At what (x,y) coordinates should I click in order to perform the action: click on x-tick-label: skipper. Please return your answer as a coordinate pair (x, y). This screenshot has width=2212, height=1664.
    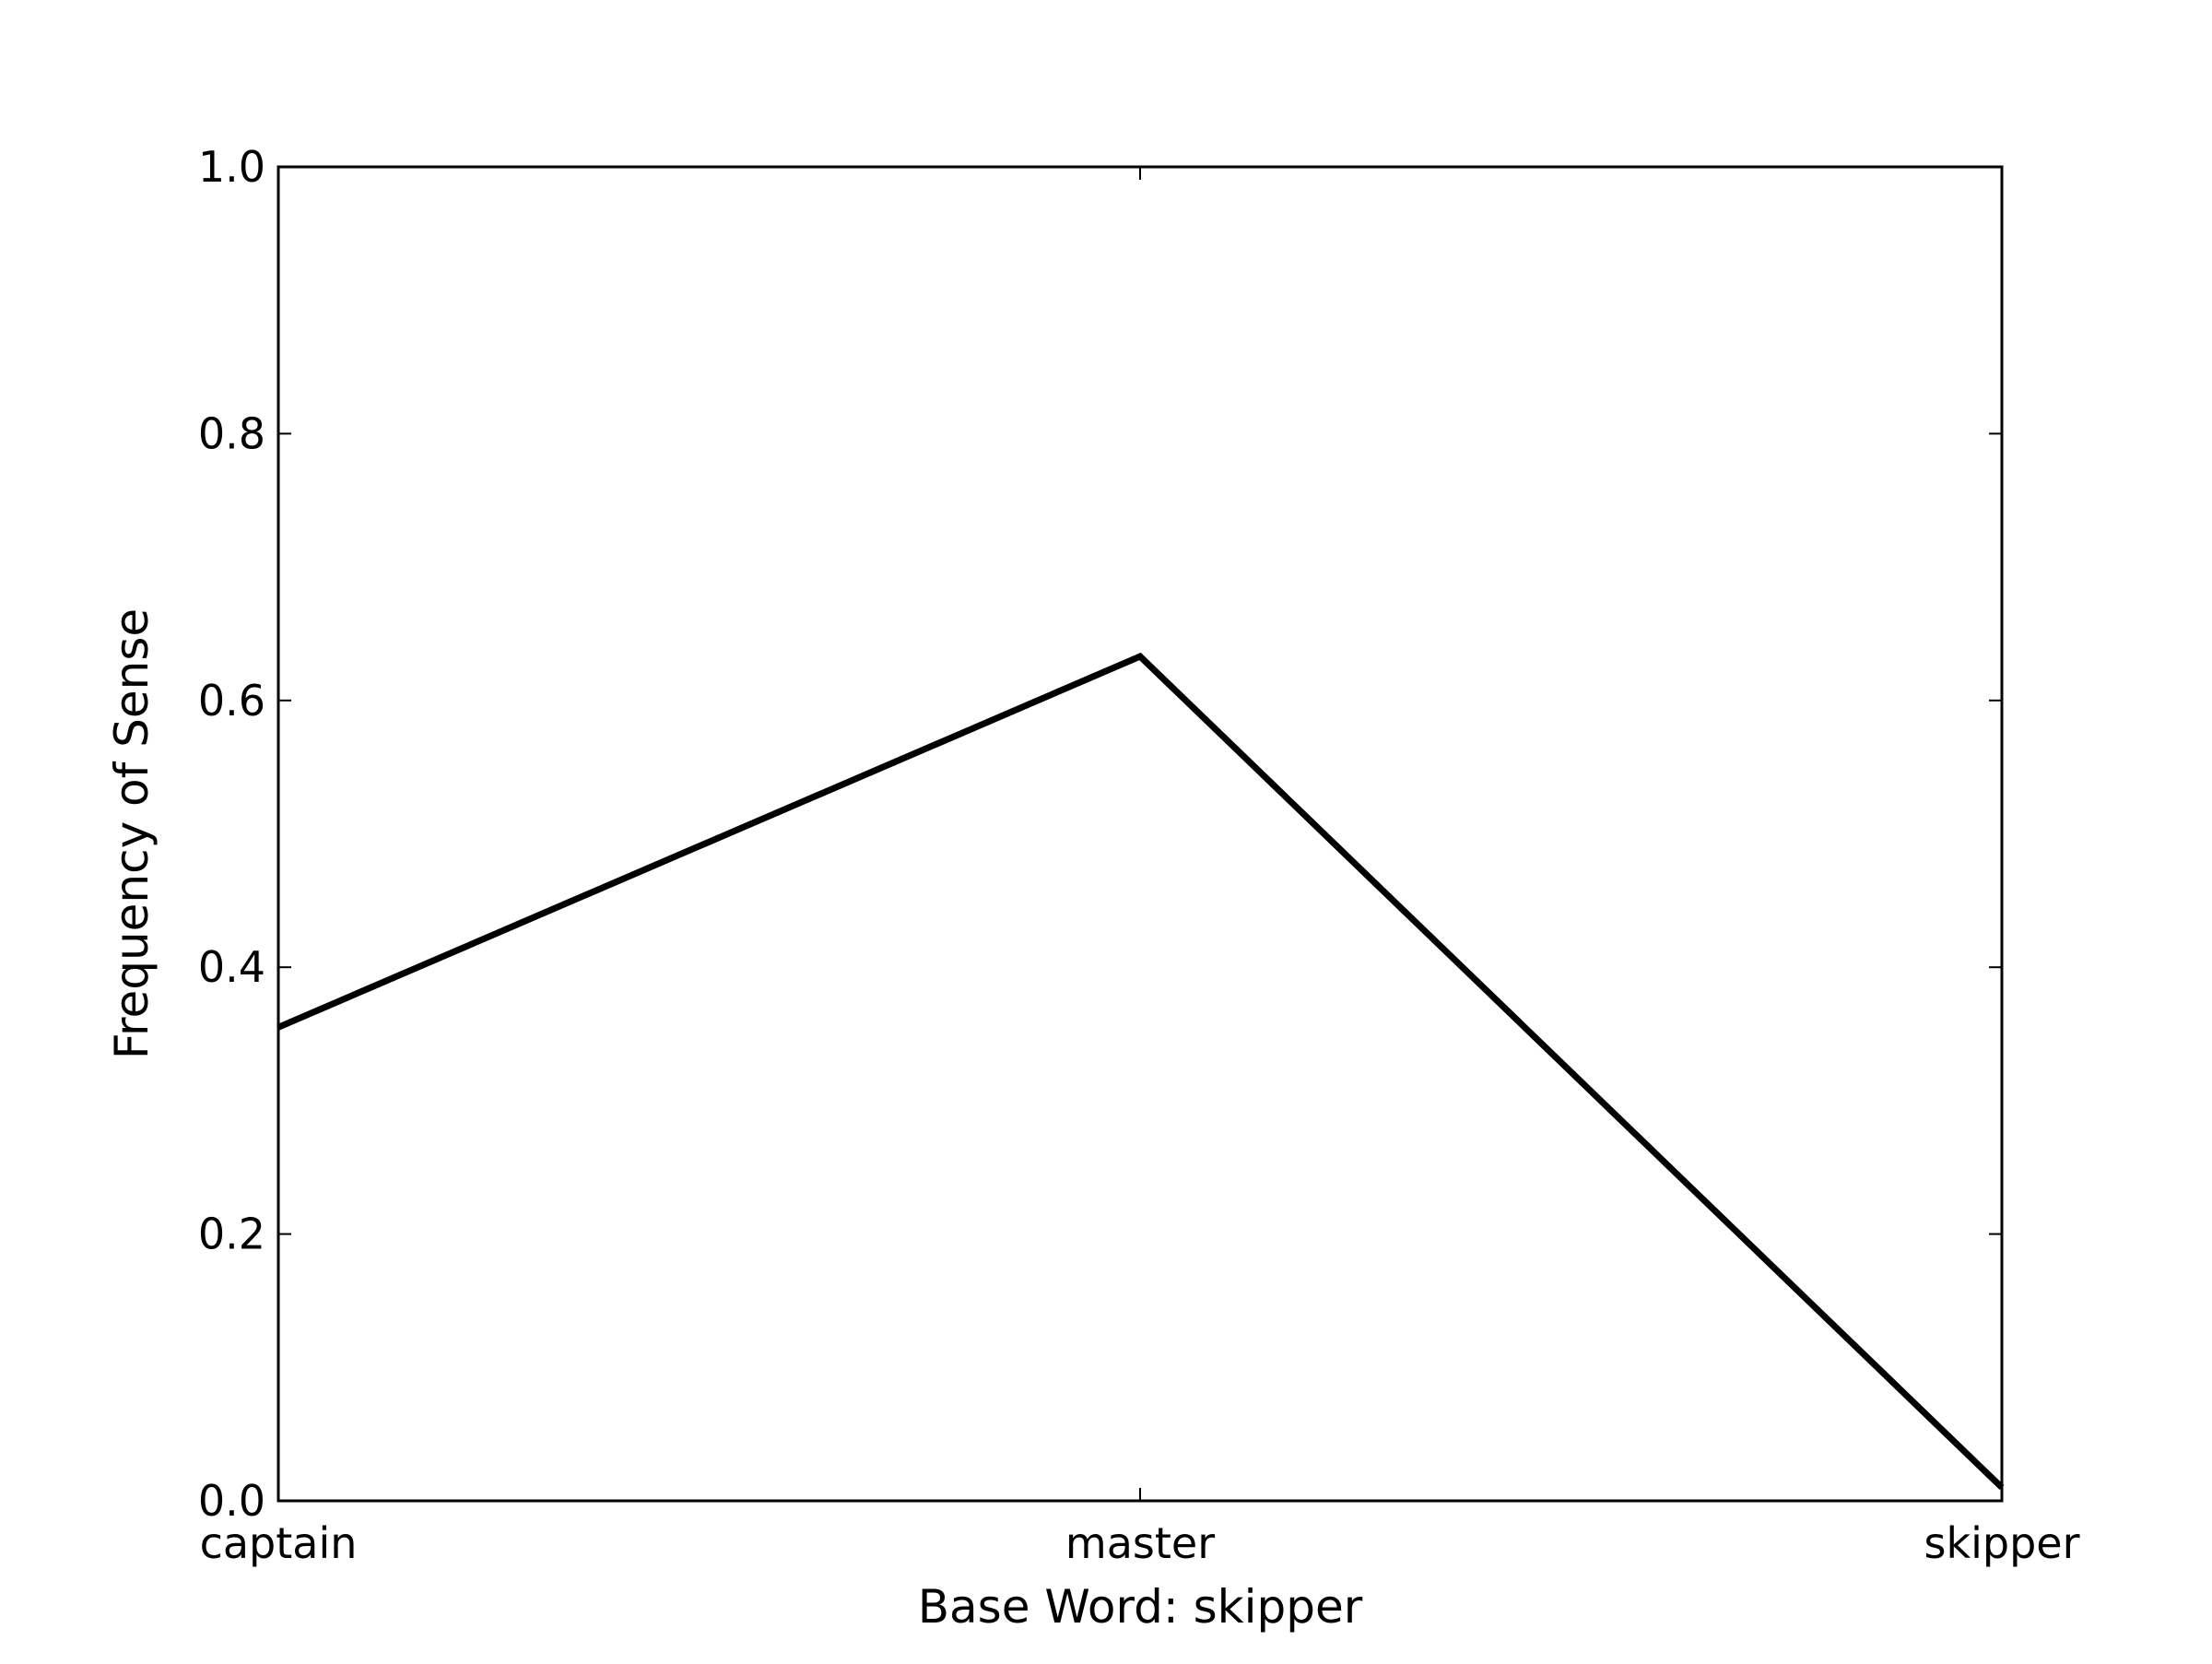
    Looking at the image, I should click on (2002, 1543).